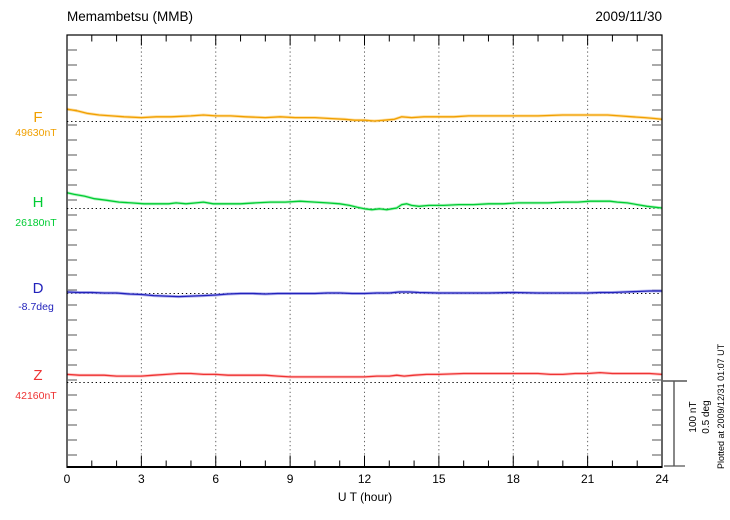 This screenshot has height=520, width=730. What do you see at coordinates (38, 375) in the screenshot?
I see `component-label-z: Z` at bounding box center [38, 375].